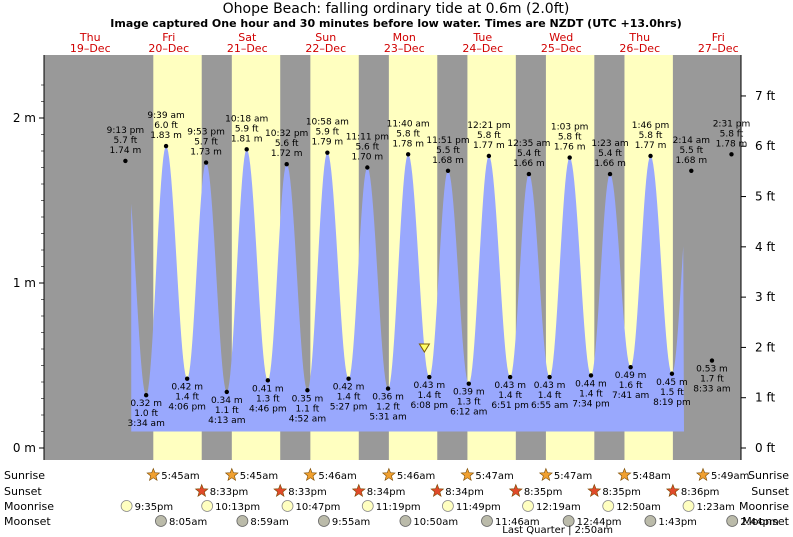 This screenshot has height=537, width=793. I want to click on moonrise-legend-right: Moonrise, so click(764, 506).